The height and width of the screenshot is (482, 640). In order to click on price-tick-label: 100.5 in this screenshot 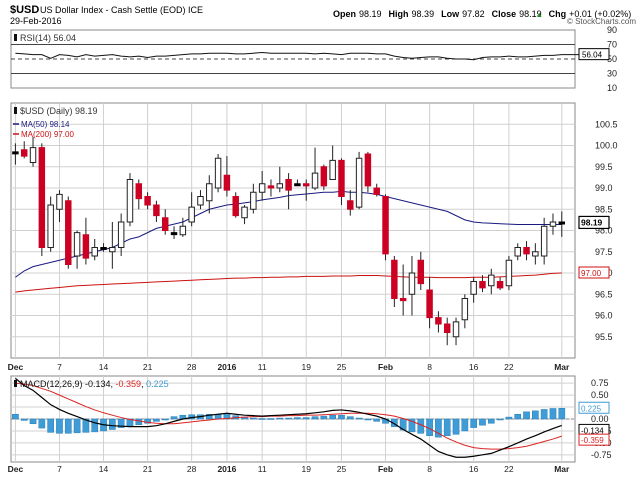, I will do `click(606, 124)`.